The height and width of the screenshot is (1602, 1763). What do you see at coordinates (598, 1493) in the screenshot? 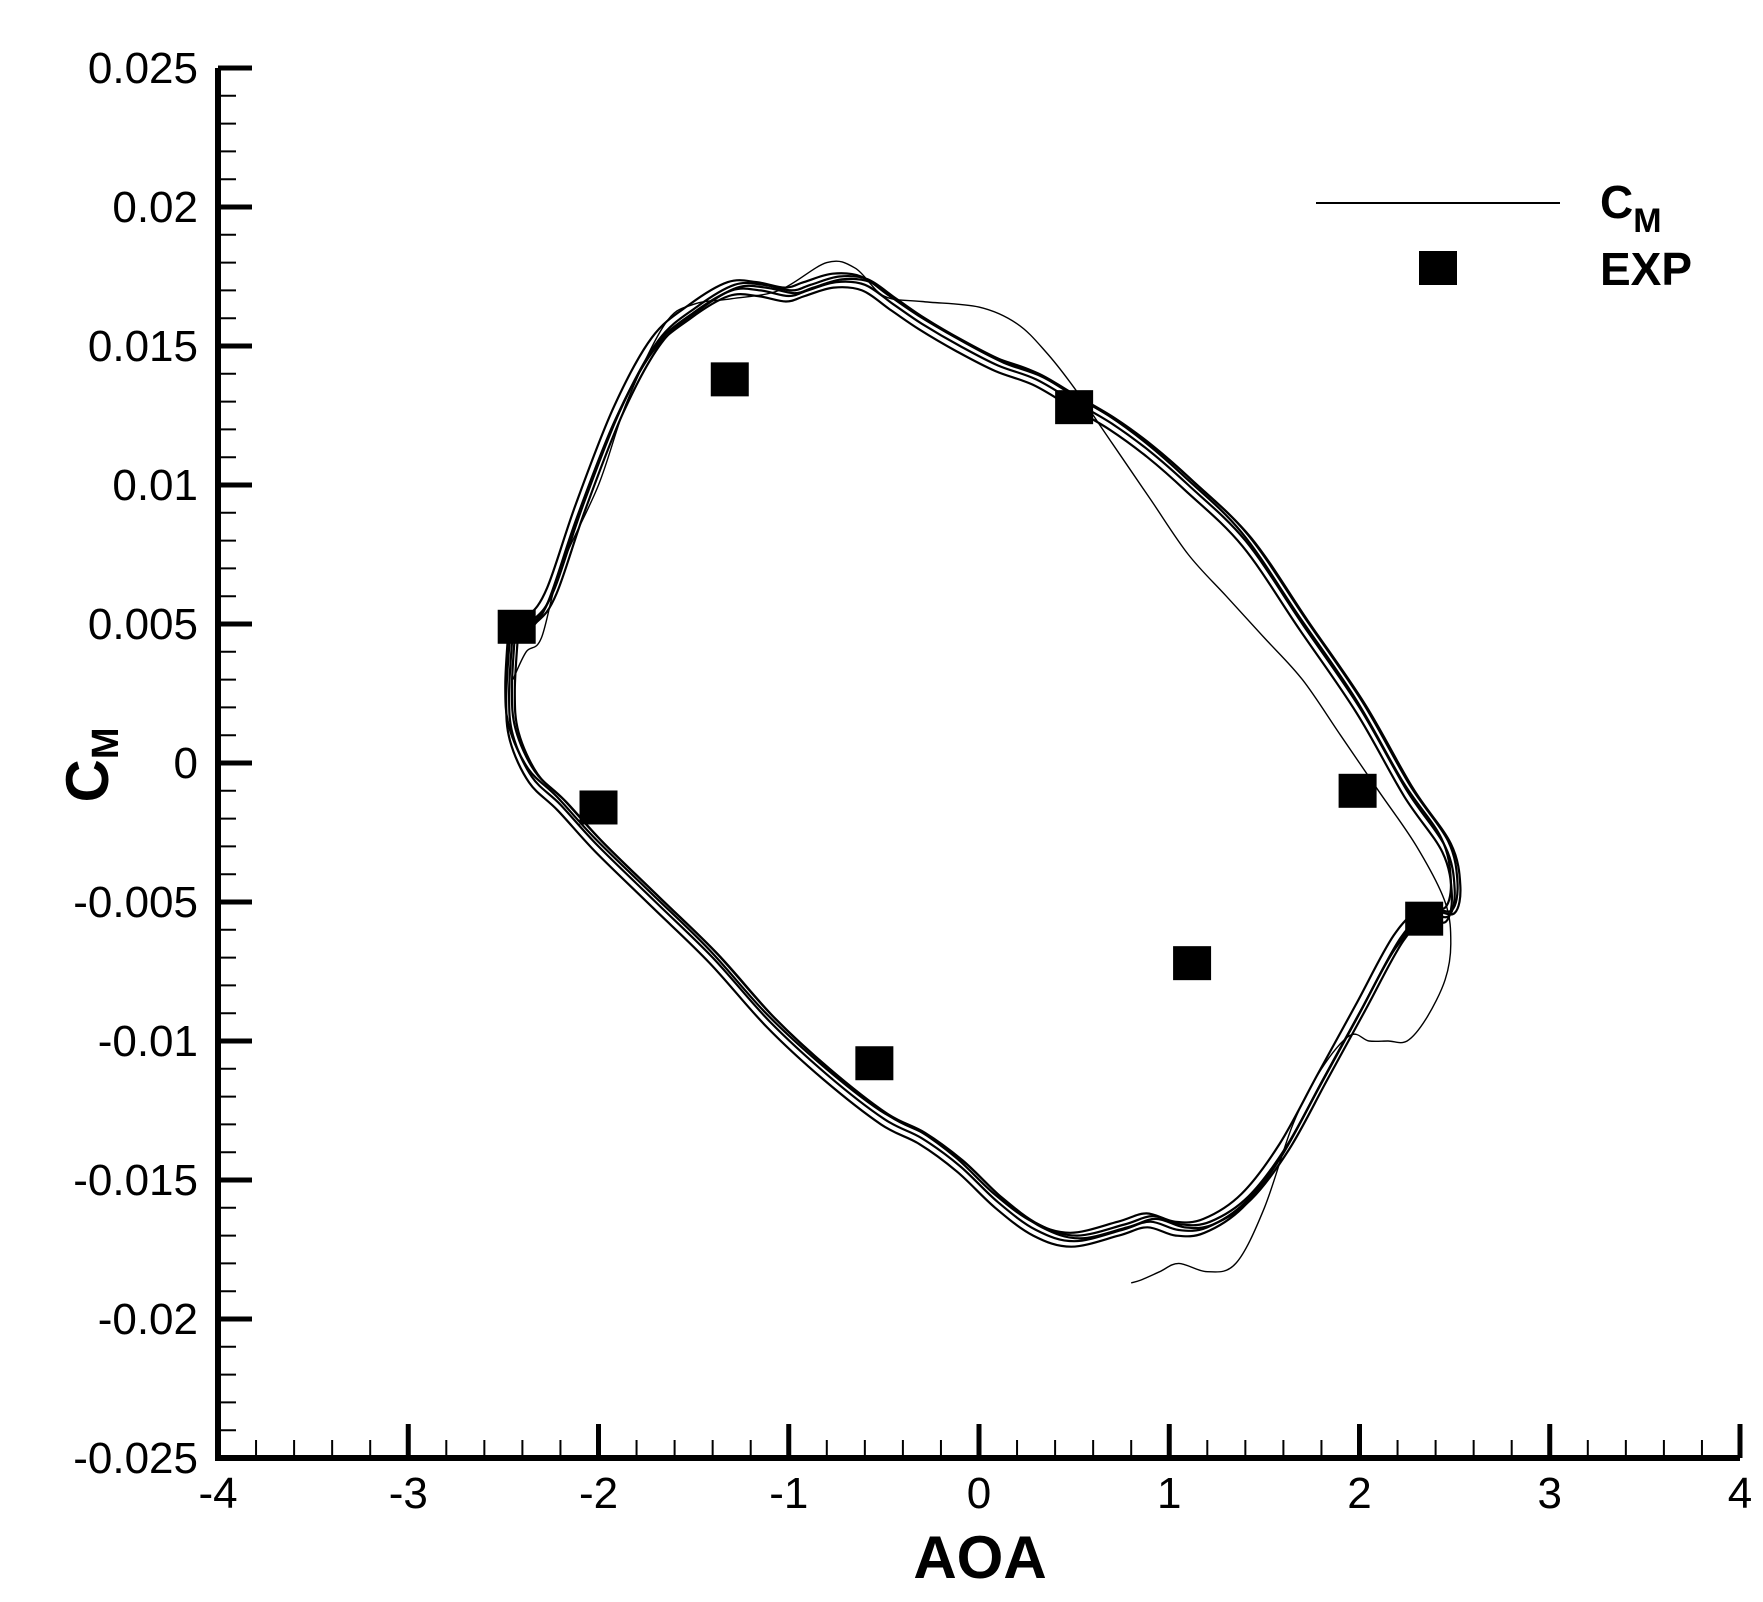
I see `x-tick-label: -2` at bounding box center [598, 1493].